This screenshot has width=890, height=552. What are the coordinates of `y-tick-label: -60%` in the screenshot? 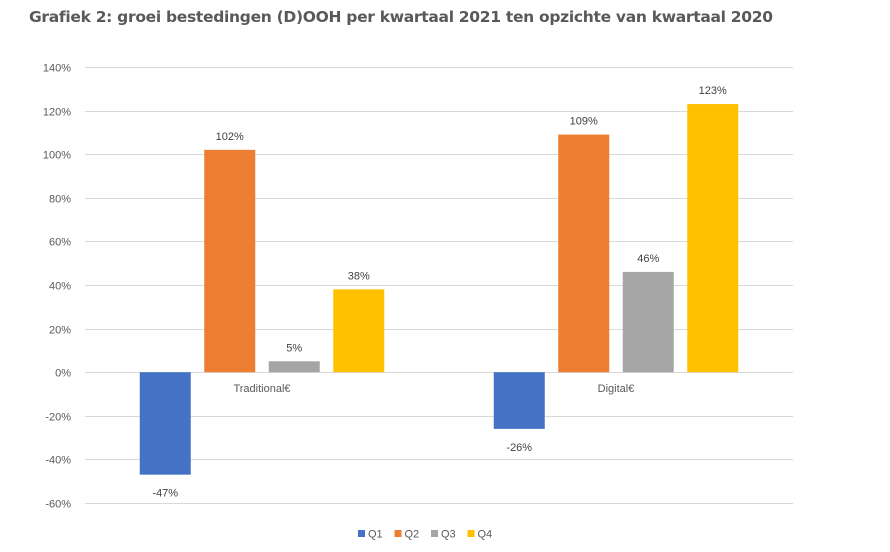 It's located at (58, 505).